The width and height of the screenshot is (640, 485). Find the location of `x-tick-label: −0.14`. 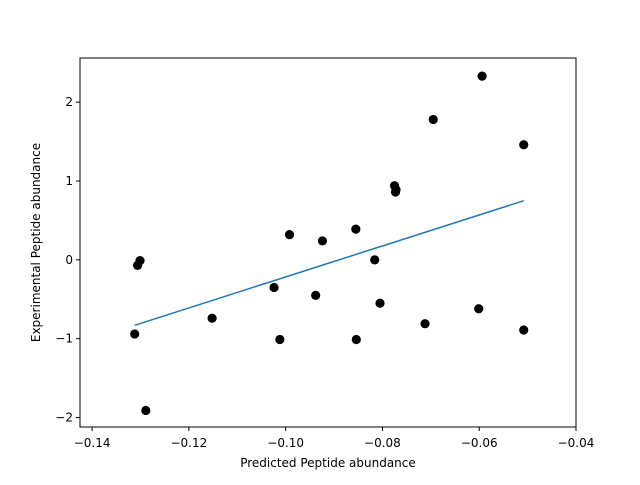

x-tick-label: −0.14 is located at coordinates (92, 443).